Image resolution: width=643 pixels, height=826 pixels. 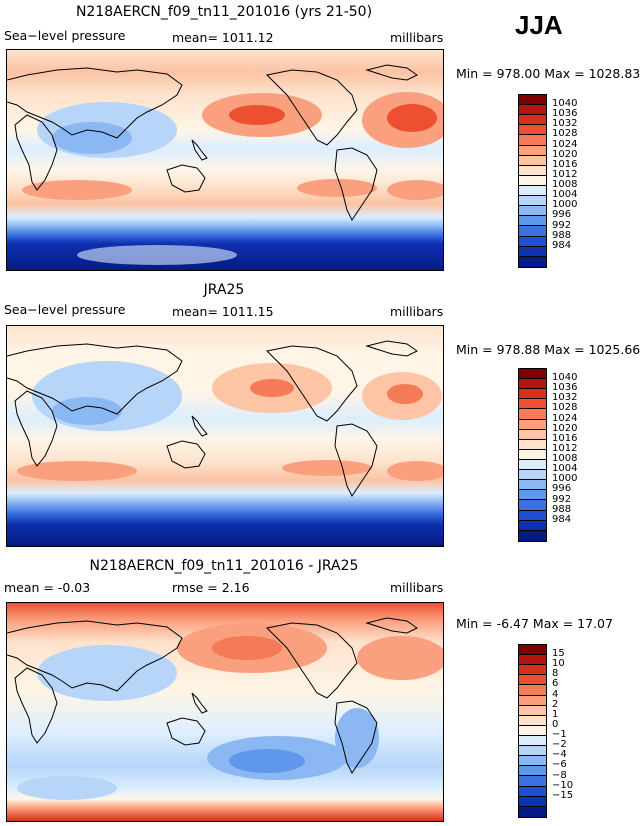 What do you see at coordinates (565, 114) in the screenshot?
I see `colorbar-label: 1036` at bounding box center [565, 114].